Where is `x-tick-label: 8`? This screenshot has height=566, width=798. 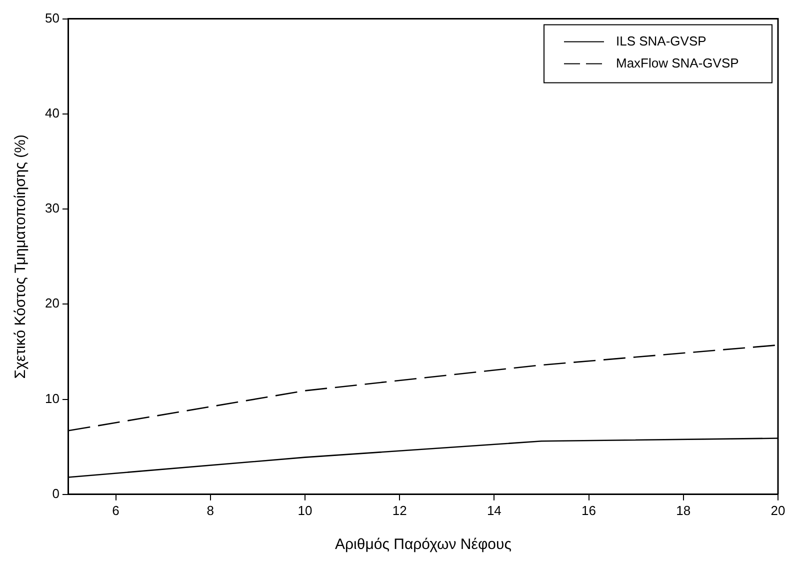 x-tick-label: 8 is located at coordinates (210, 510).